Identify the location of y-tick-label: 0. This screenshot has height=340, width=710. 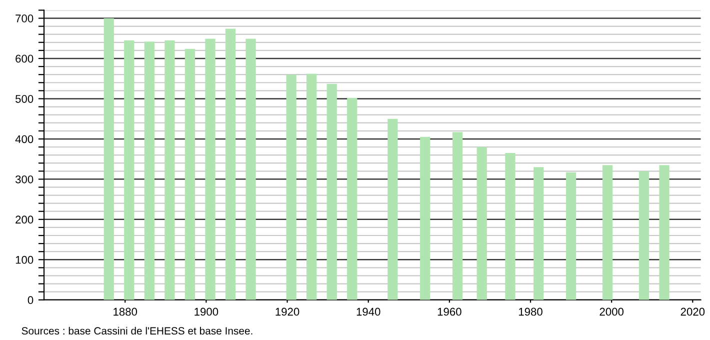
(31, 300).